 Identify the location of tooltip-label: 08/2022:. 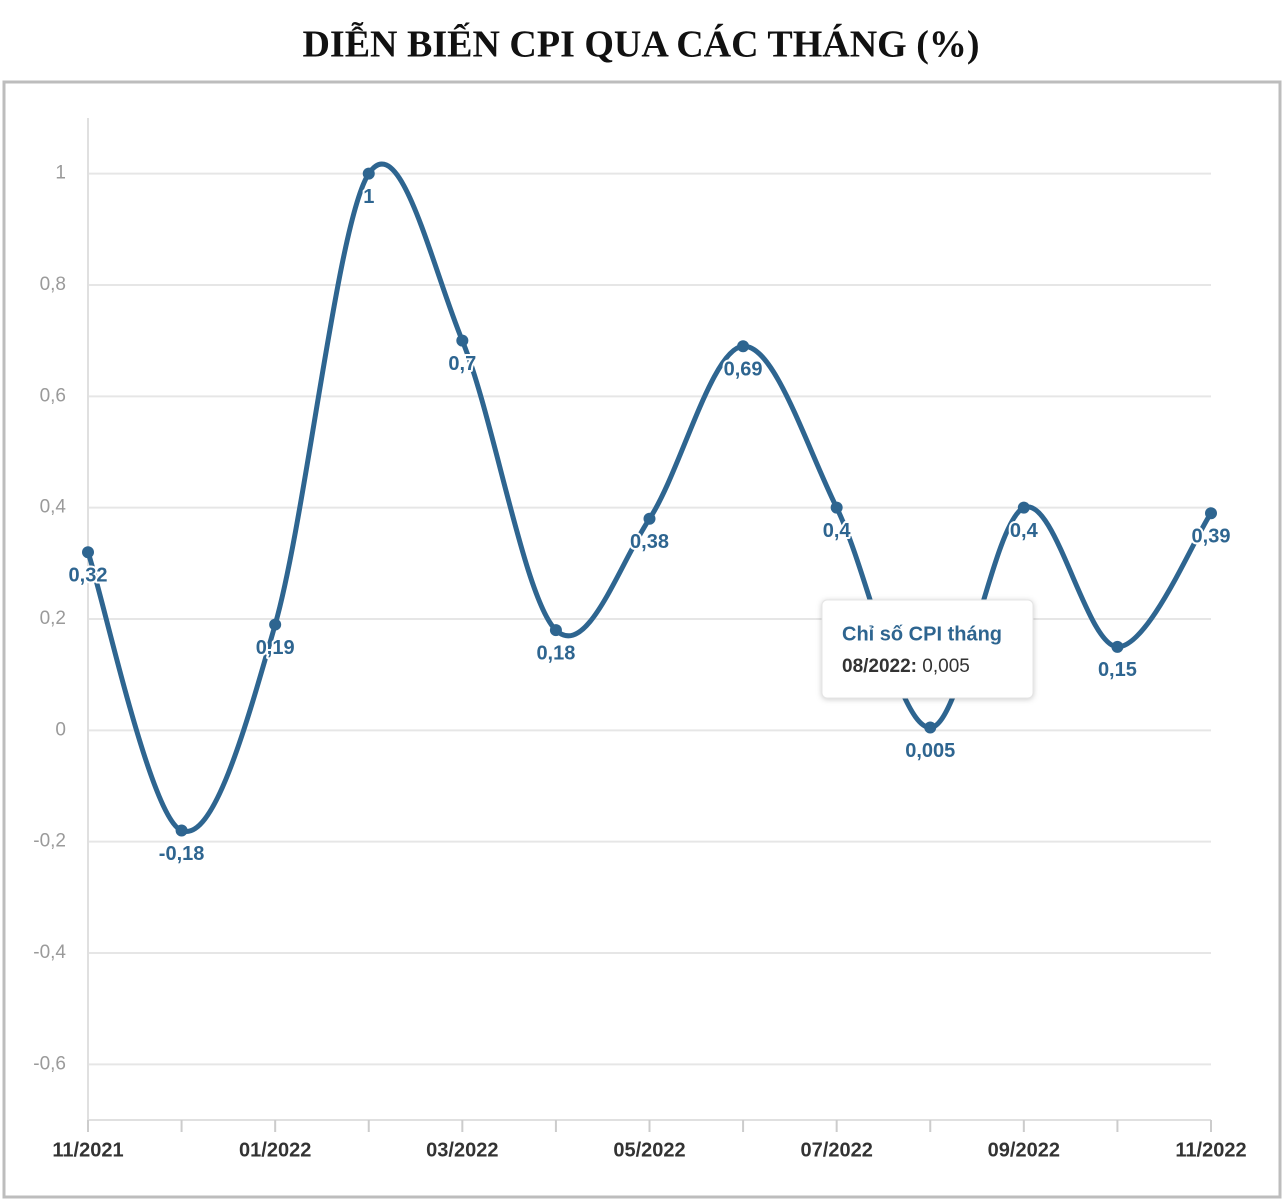
(879, 666).